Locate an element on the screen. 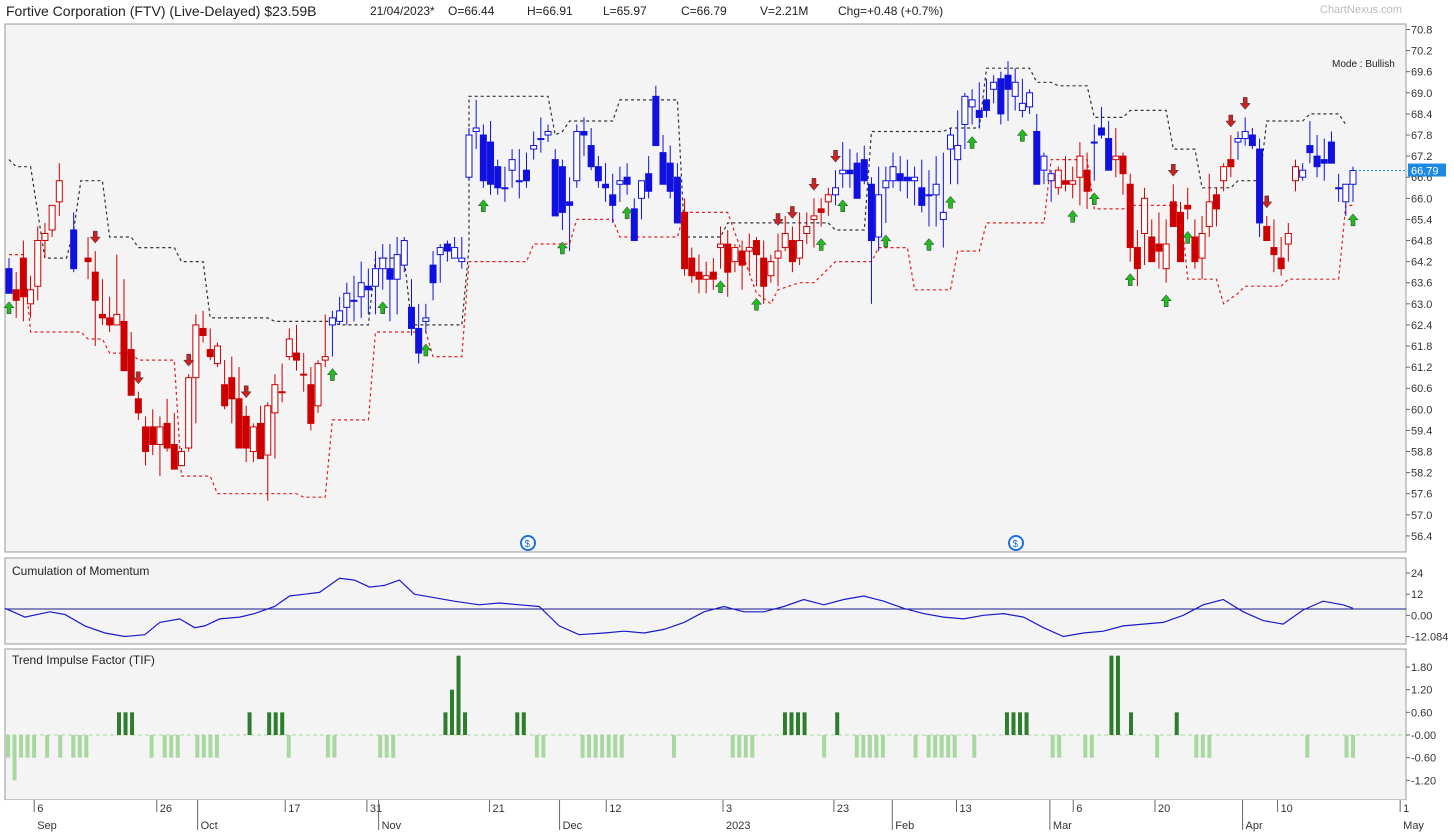  price-tick-label: 69.0 is located at coordinates (1421, 94).